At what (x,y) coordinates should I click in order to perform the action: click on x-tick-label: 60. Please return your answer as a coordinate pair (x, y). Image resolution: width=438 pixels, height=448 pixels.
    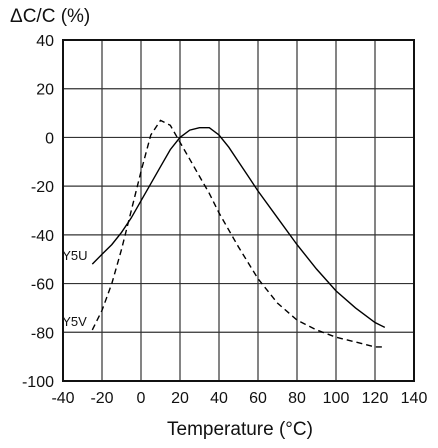
    Looking at the image, I should click on (258, 398).